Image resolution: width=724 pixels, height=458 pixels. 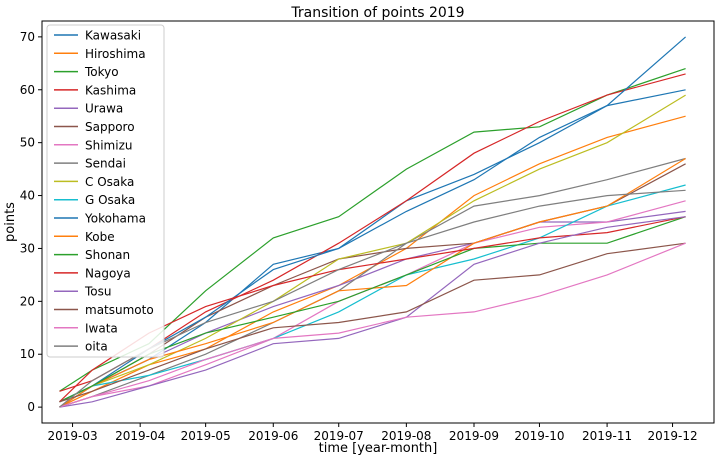 What do you see at coordinates (105, 164) in the screenshot?
I see `legend-label-7: Sendai` at bounding box center [105, 164].